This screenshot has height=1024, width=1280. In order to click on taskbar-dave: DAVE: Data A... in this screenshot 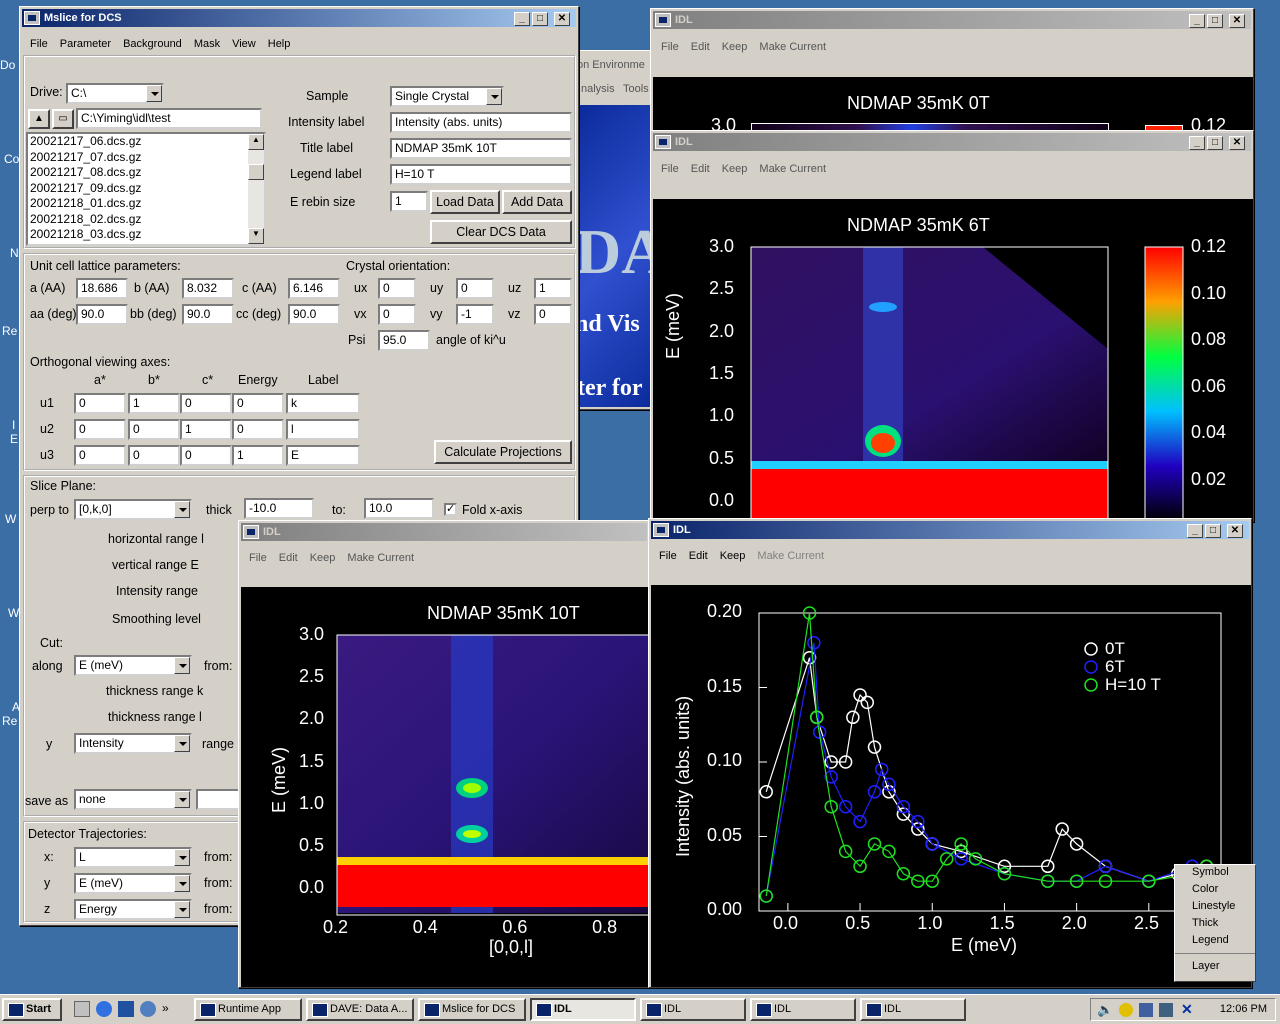, I will do `click(360, 1009)`.